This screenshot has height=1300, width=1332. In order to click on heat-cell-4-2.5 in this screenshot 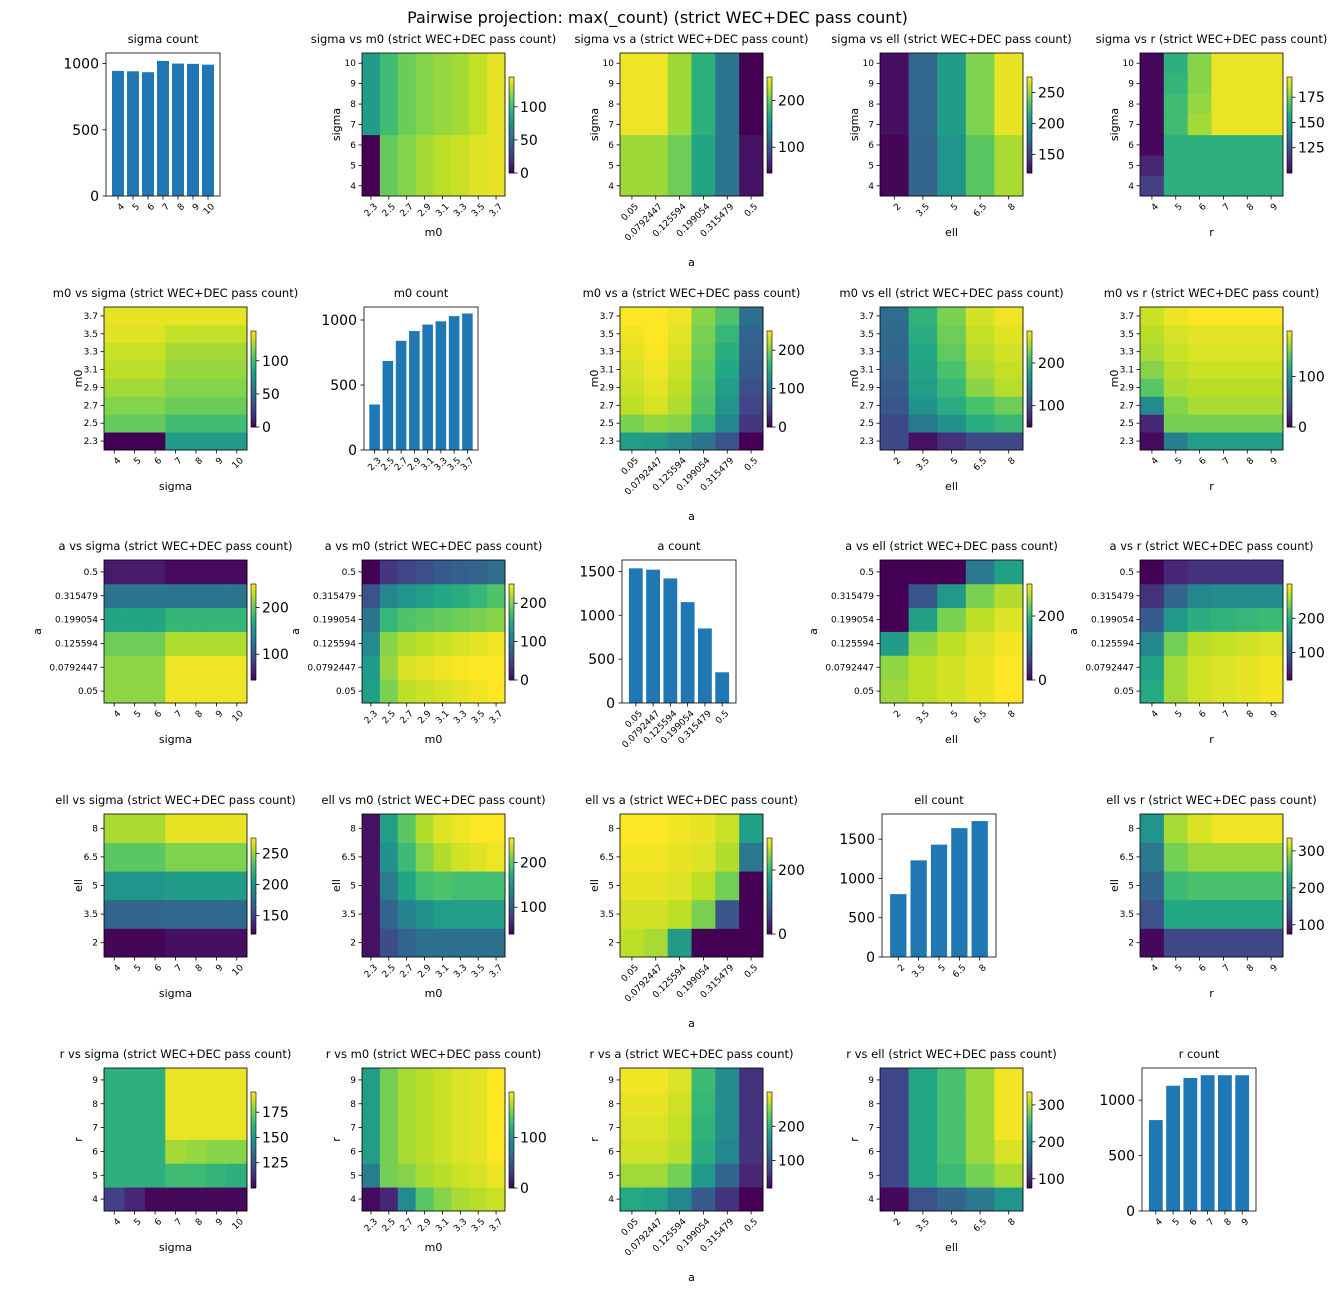, I will do `click(114, 423)`.